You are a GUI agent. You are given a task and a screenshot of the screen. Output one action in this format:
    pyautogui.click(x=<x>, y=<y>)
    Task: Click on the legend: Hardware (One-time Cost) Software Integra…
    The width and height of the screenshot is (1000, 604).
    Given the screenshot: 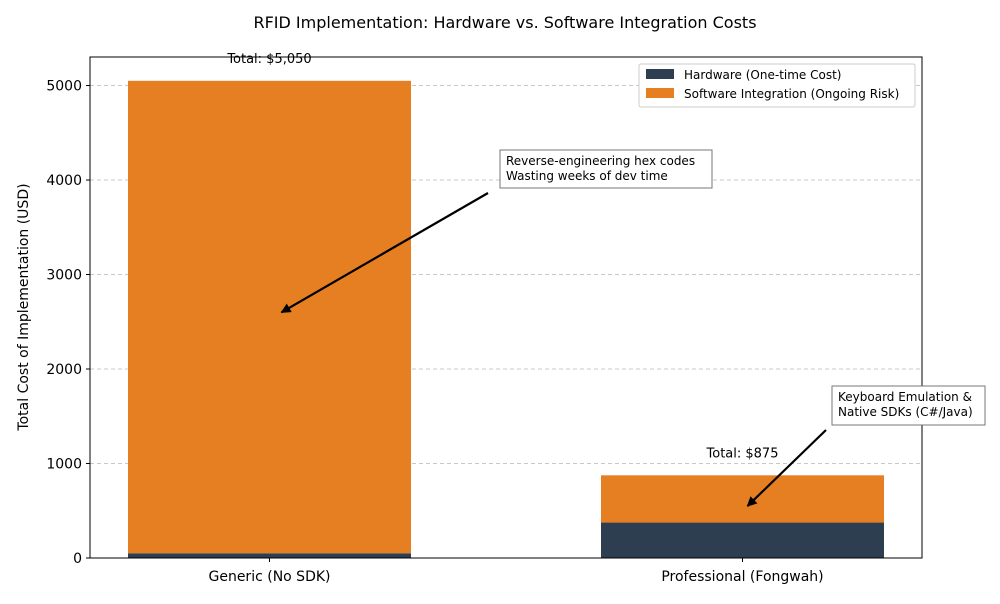 What is the action you would take?
    pyautogui.click(x=777, y=85)
    